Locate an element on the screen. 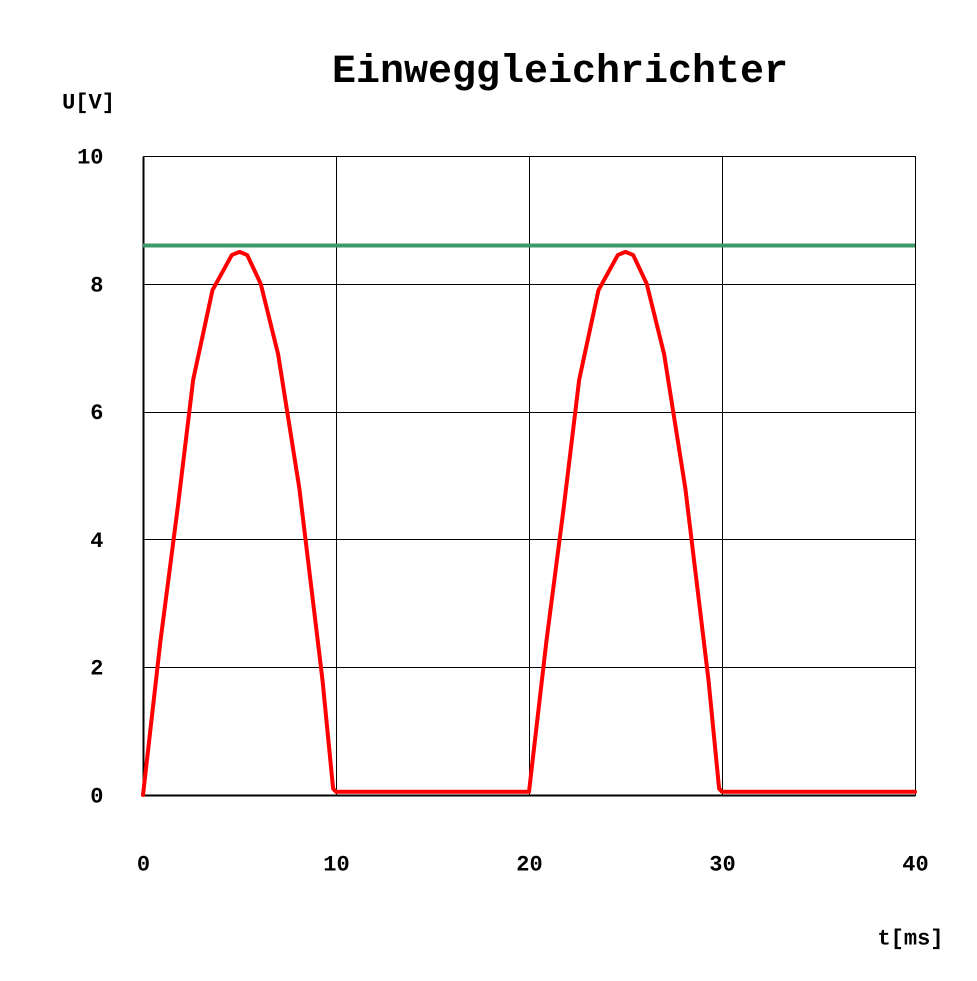 This screenshot has height=981, width=977. y-tick-label: 2 is located at coordinates (97, 669).